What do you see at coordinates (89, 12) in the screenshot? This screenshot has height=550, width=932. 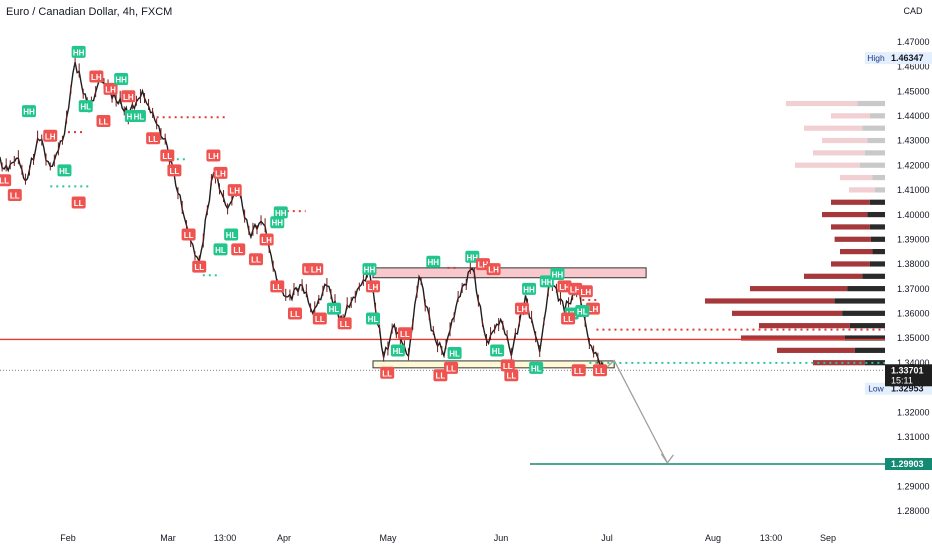 I see `chart-title: Euro / Canadian Dollar, 4h, FXCM` at bounding box center [89, 12].